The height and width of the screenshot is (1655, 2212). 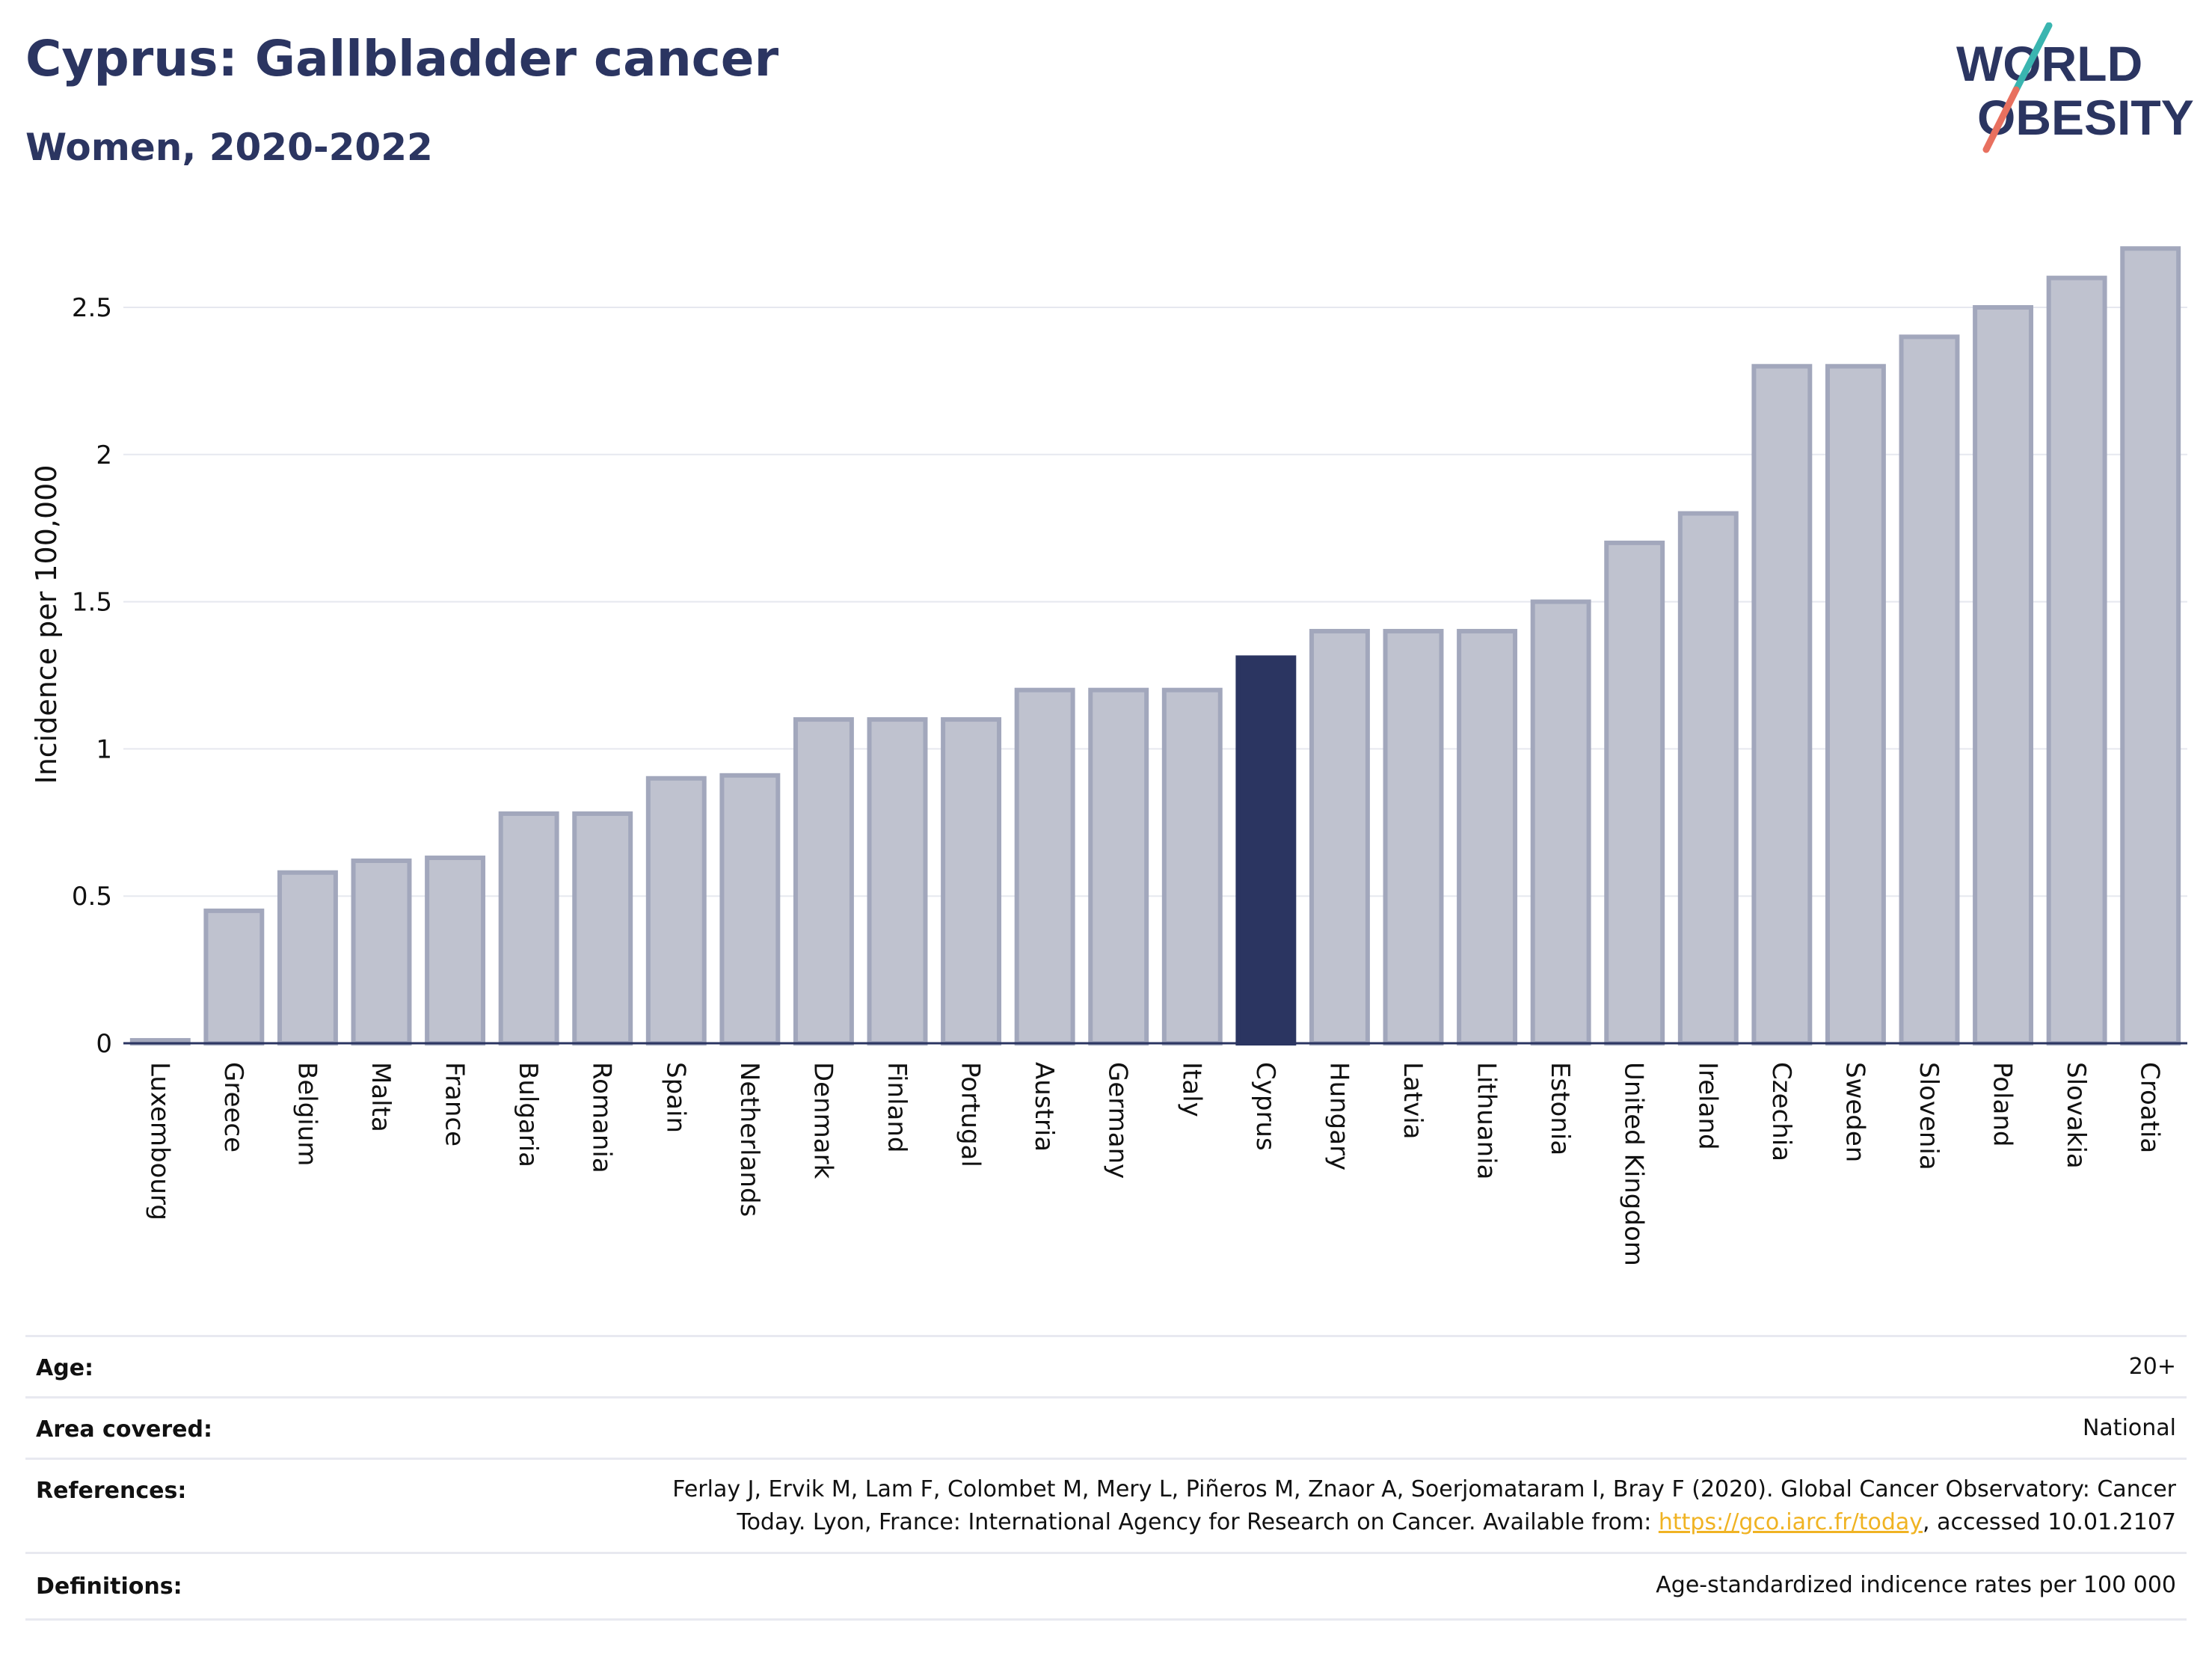 I want to click on logo-slash-top, so click(x=2032, y=57).